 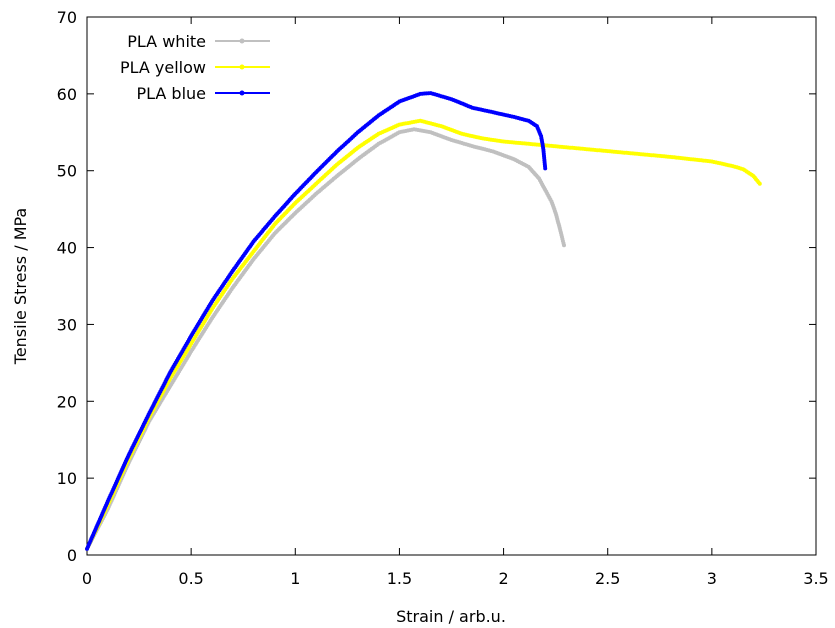 I want to click on legend-item-pla-yellow: PLA yellow, so click(x=195, y=67).